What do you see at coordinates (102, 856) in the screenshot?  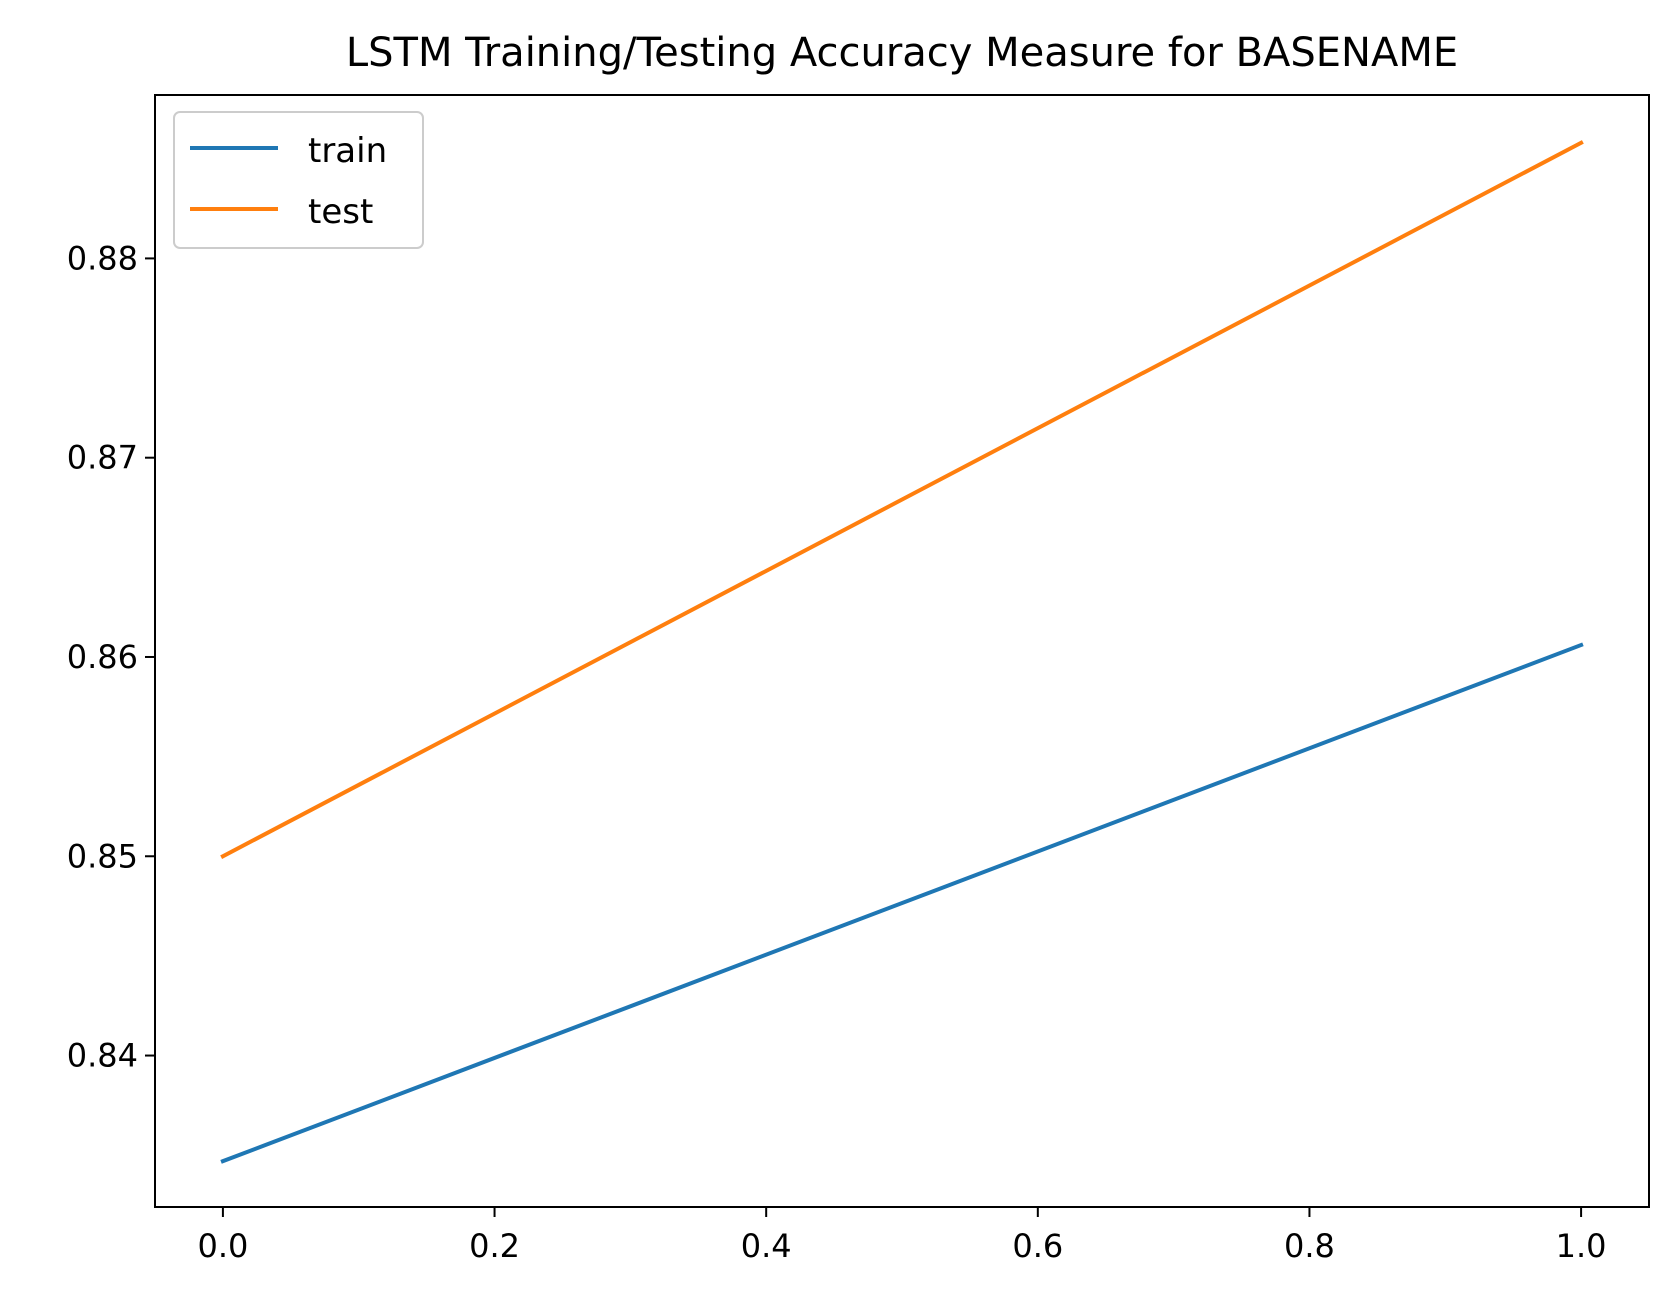 I see `y-tick-label: 0.85` at bounding box center [102, 856].